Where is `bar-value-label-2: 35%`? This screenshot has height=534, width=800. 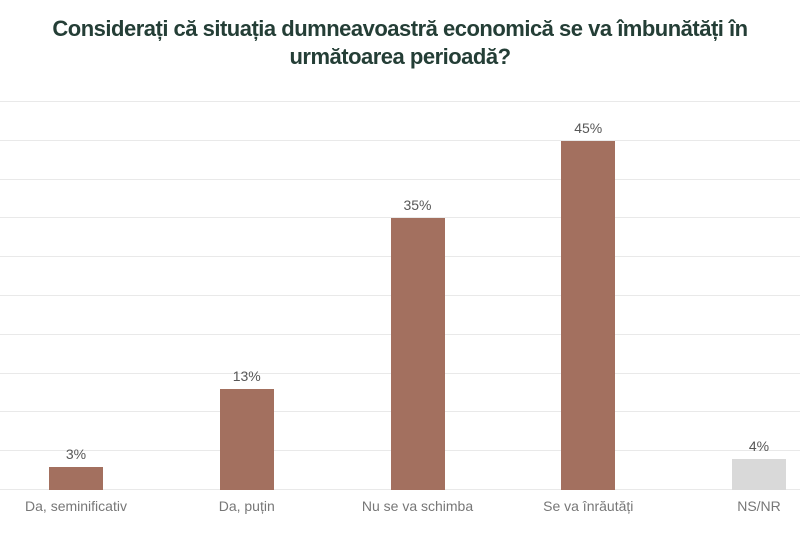 bar-value-label-2: 35% is located at coordinates (417, 205).